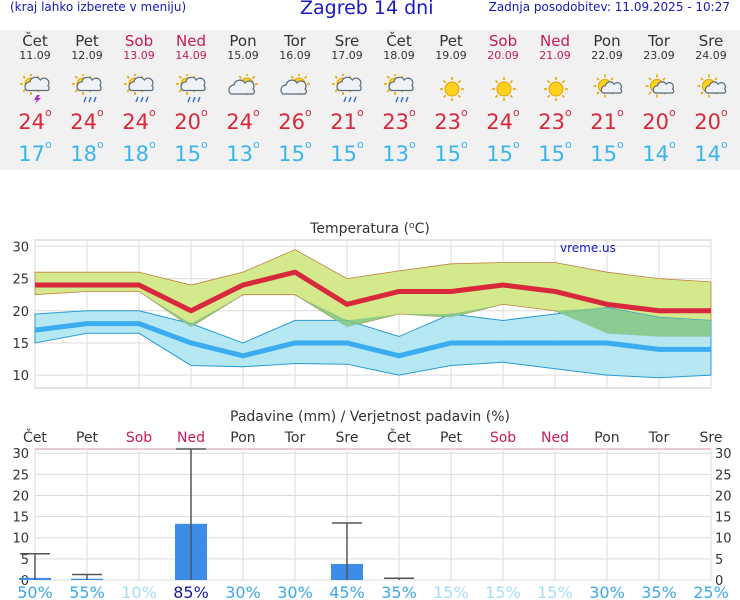 This screenshot has height=600, width=740. Describe the element at coordinates (139, 55) in the screenshot. I see `day-date: 13.09` at that location.